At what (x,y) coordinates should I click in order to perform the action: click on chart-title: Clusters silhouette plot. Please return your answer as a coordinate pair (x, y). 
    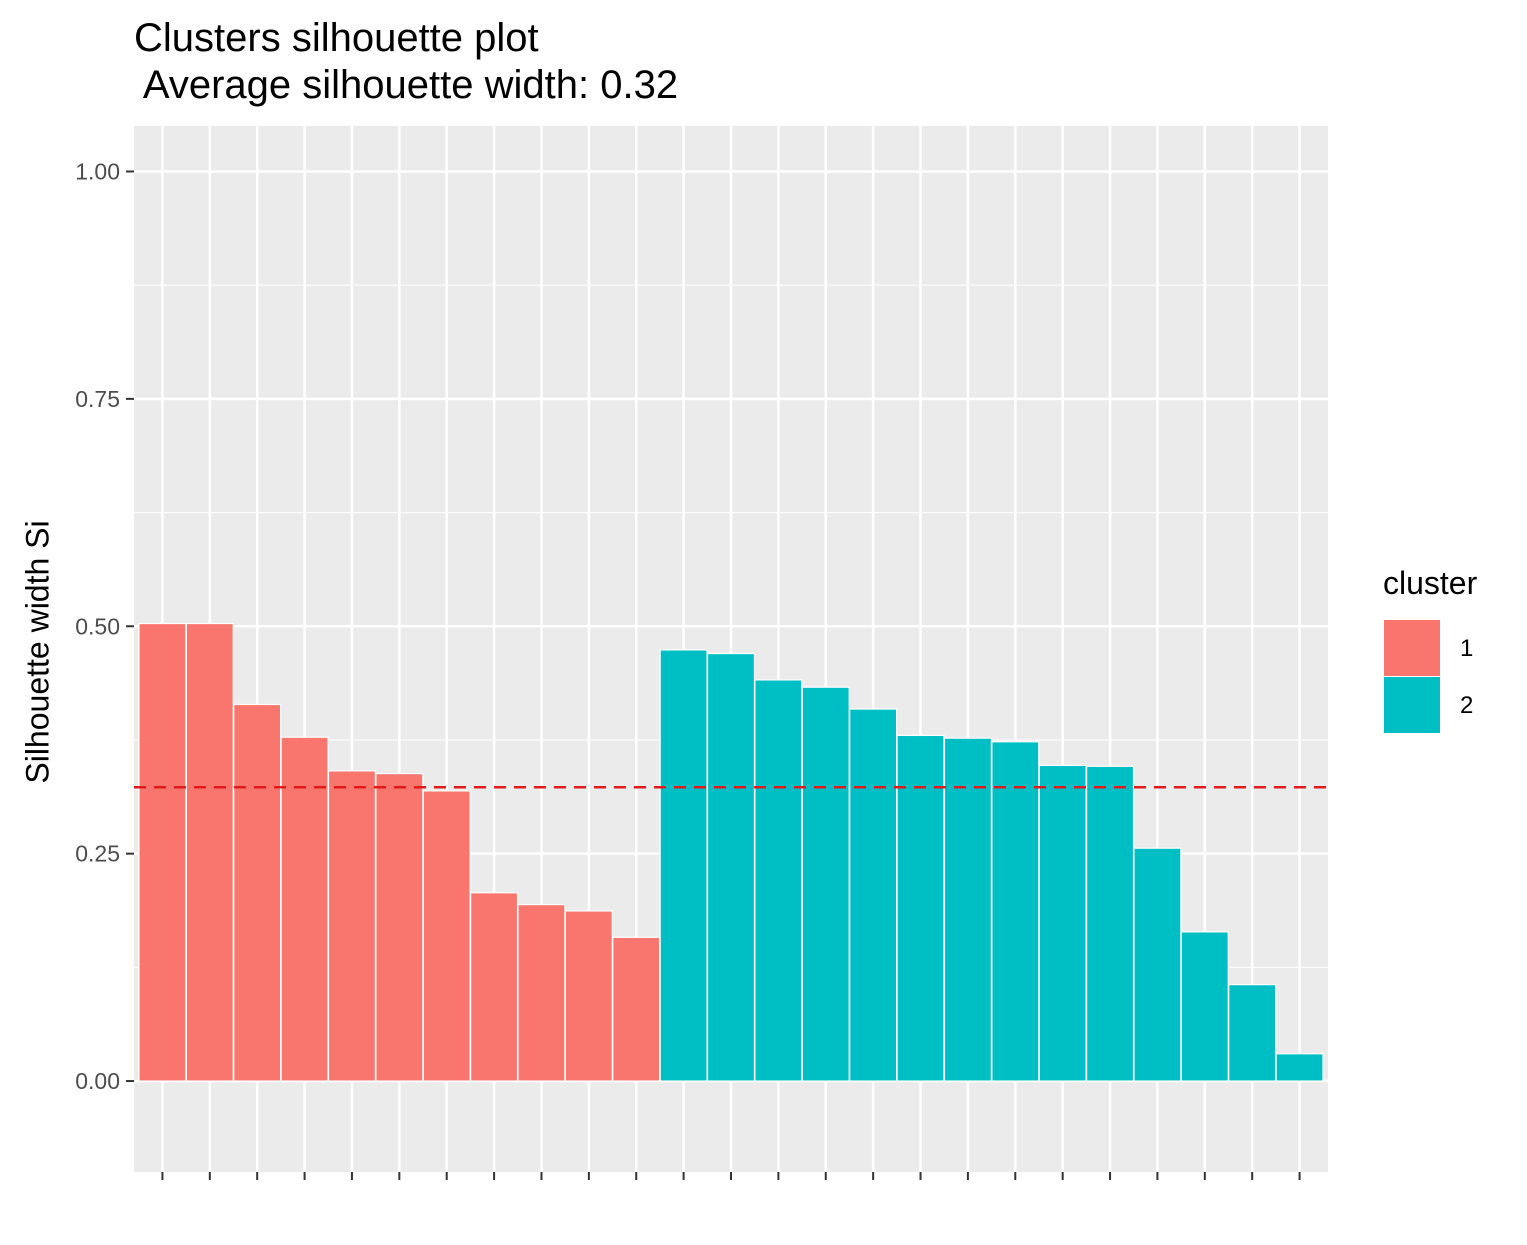
    Looking at the image, I should click on (336, 38).